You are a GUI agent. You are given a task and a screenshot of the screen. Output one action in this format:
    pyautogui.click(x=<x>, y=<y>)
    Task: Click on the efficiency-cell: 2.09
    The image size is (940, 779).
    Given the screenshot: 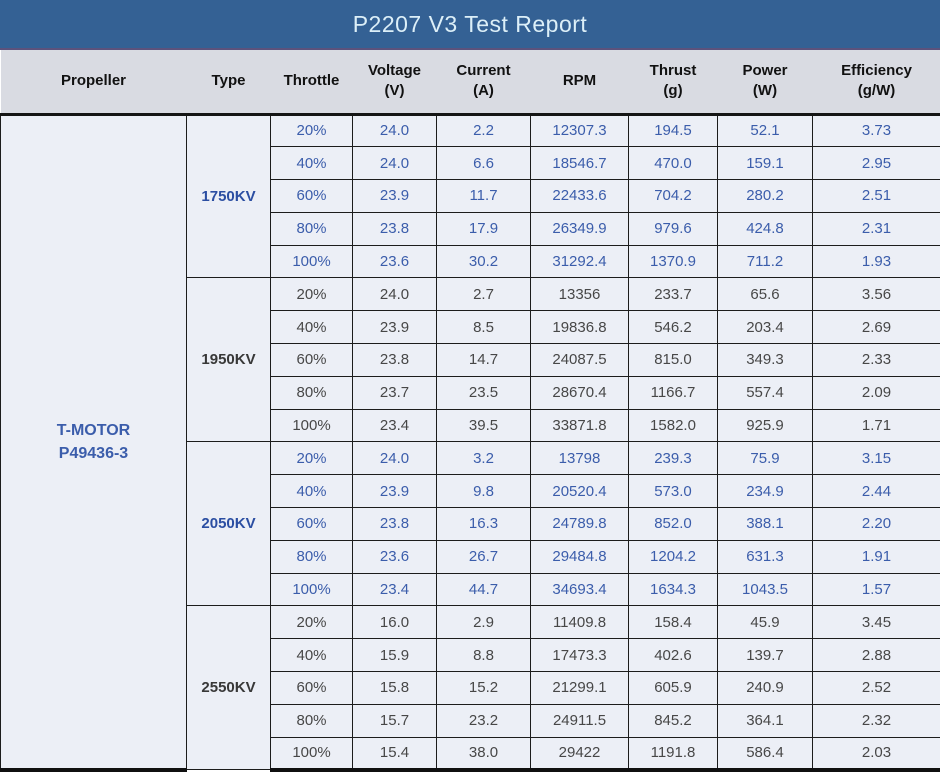 What is the action you would take?
    pyautogui.click(x=876, y=392)
    